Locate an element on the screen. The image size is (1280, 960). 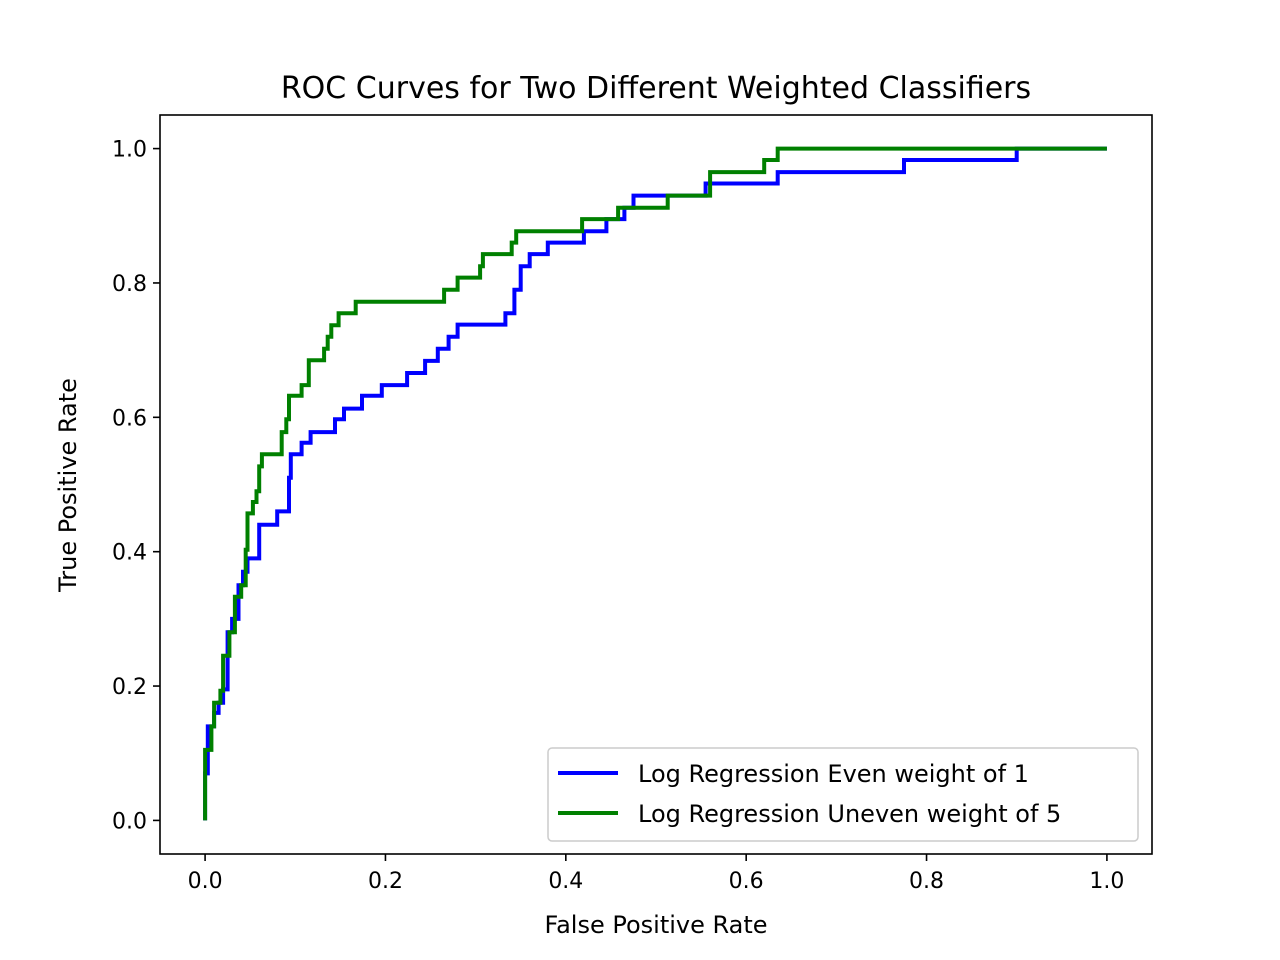
x-tick-label: 0.6 is located at coordinates (746, 881).